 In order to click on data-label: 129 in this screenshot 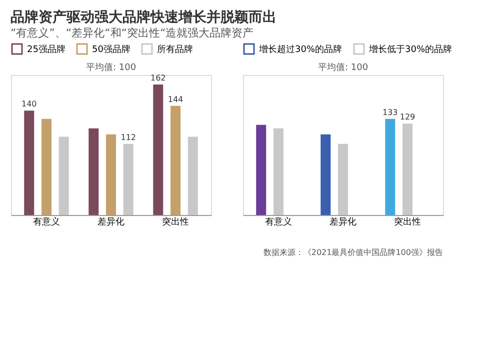, I will do `click(408, 117)`.